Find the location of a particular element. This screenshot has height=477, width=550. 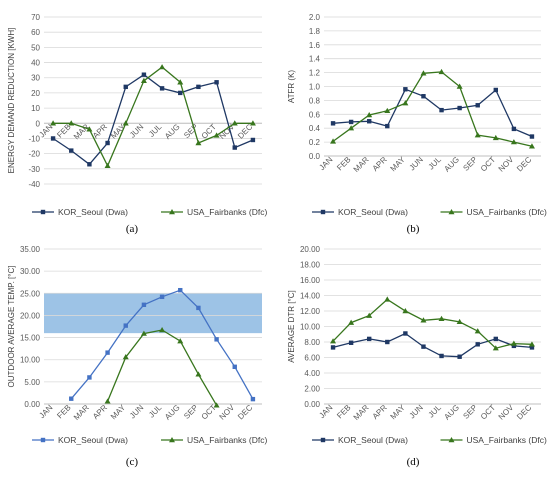

y-tick-label: 1.6 is located at coordinates (315, 45).